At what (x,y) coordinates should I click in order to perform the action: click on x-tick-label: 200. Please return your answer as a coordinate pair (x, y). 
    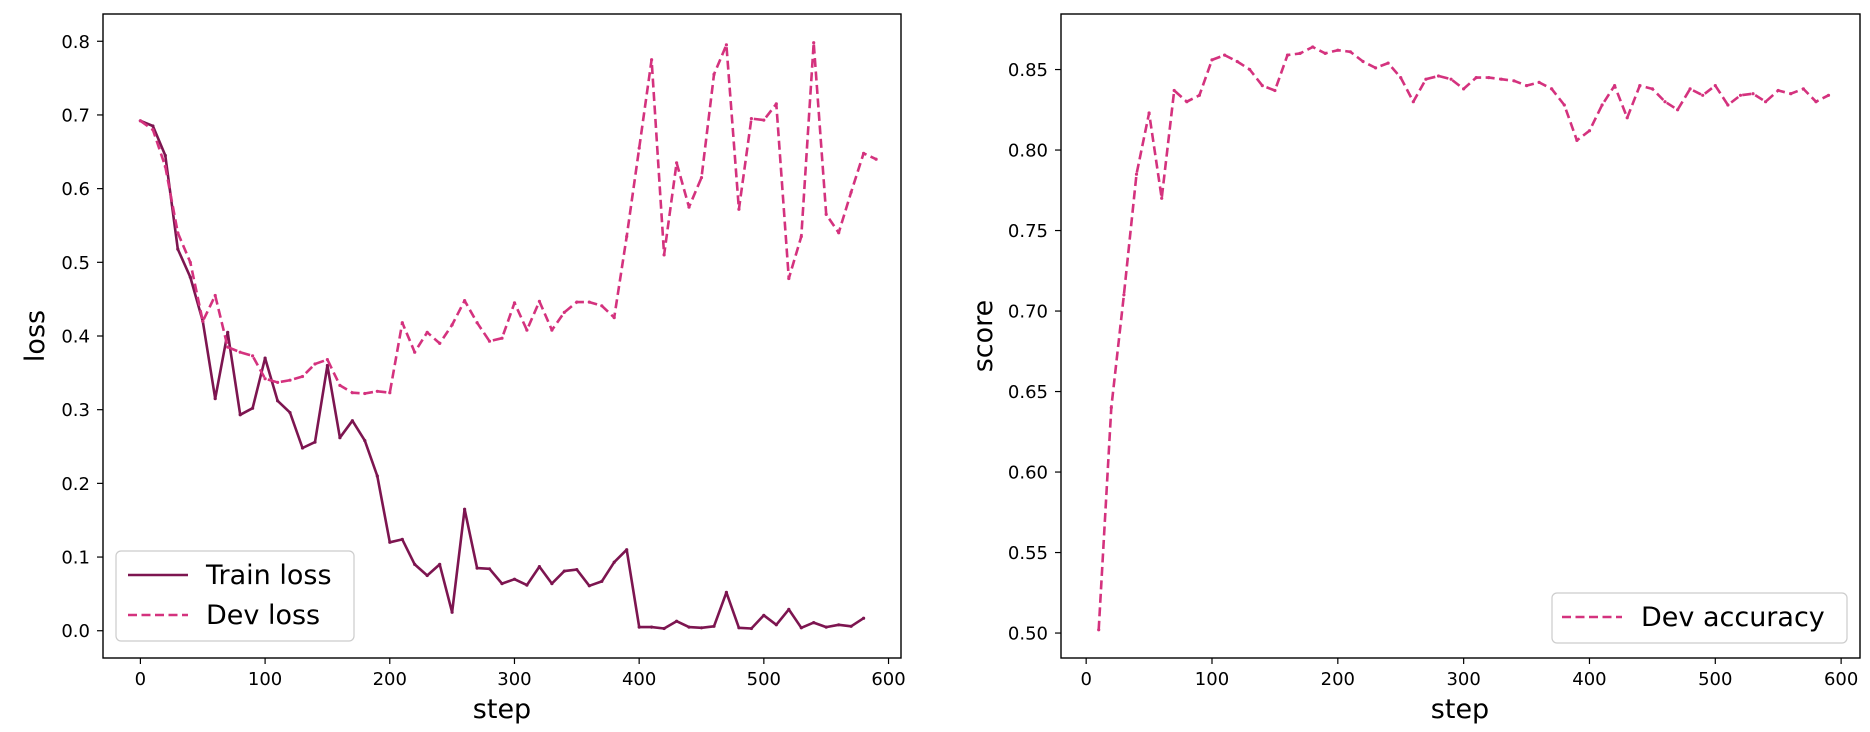
    Looking at the image, I should click on (390, 679).